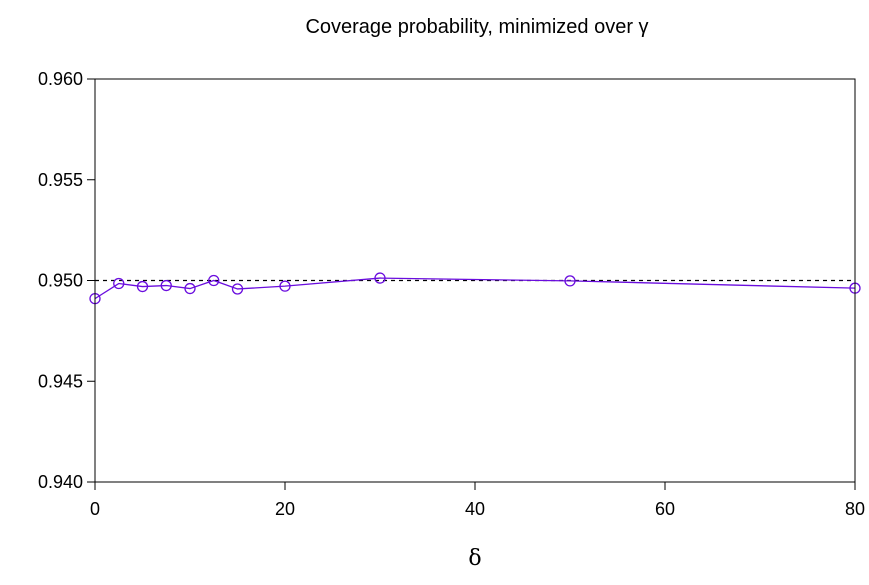 The image size is (869, 585). I want to click on y-tick-label: 0.950, so click(60, 281).